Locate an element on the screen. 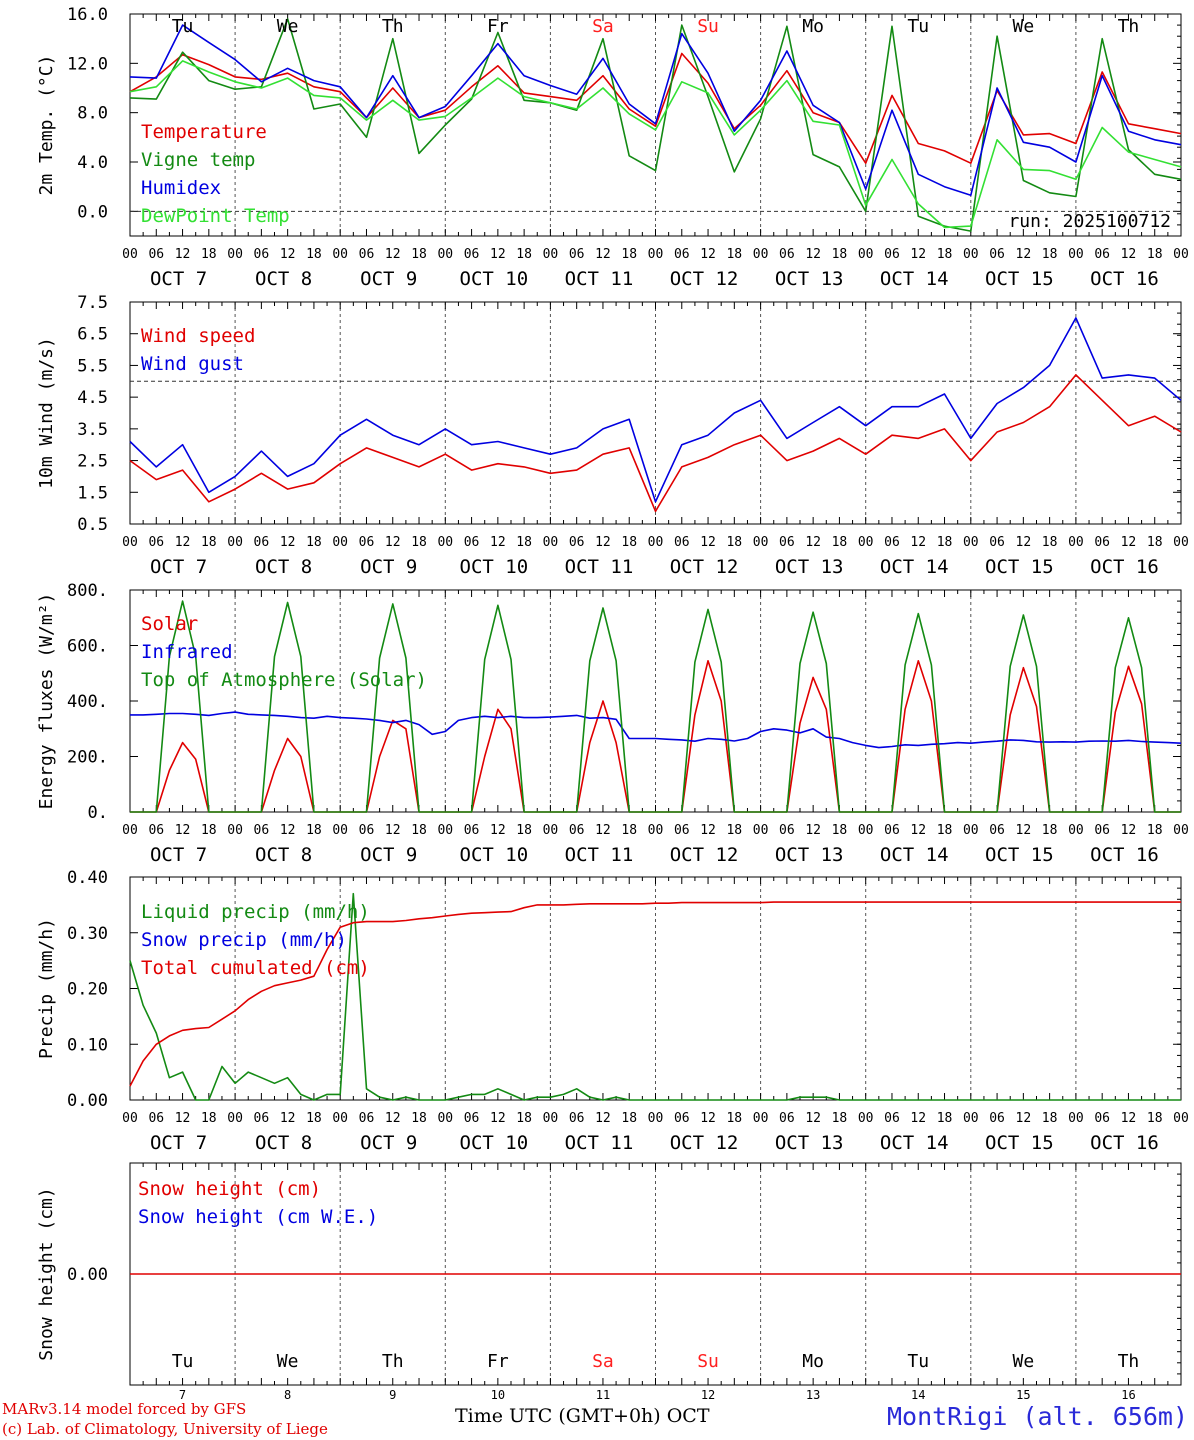 The height and width of the screenshot is (1440, 1194). temp-date-label: OCT 7 is located at coordinates (178, 279).